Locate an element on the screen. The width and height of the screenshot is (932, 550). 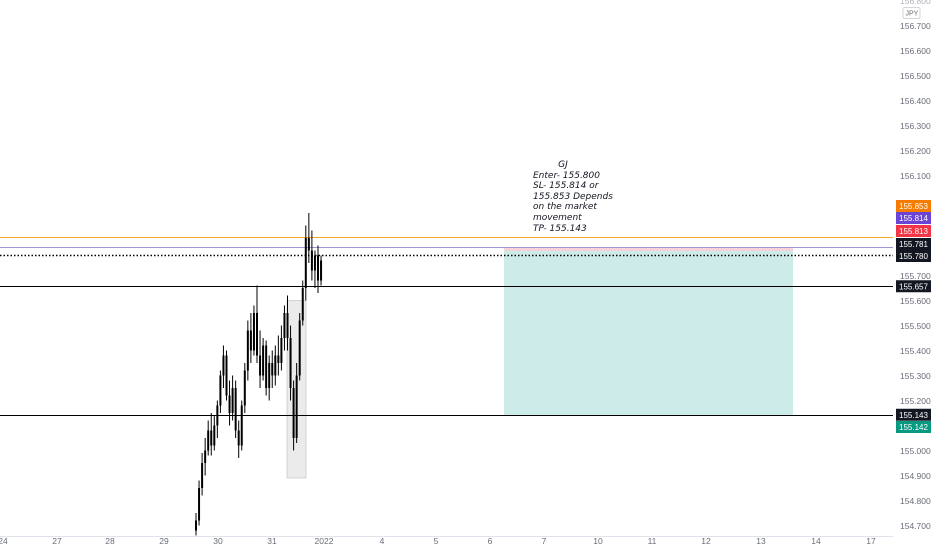
x-tick-label: 14 is located at coordinates (816, 541).